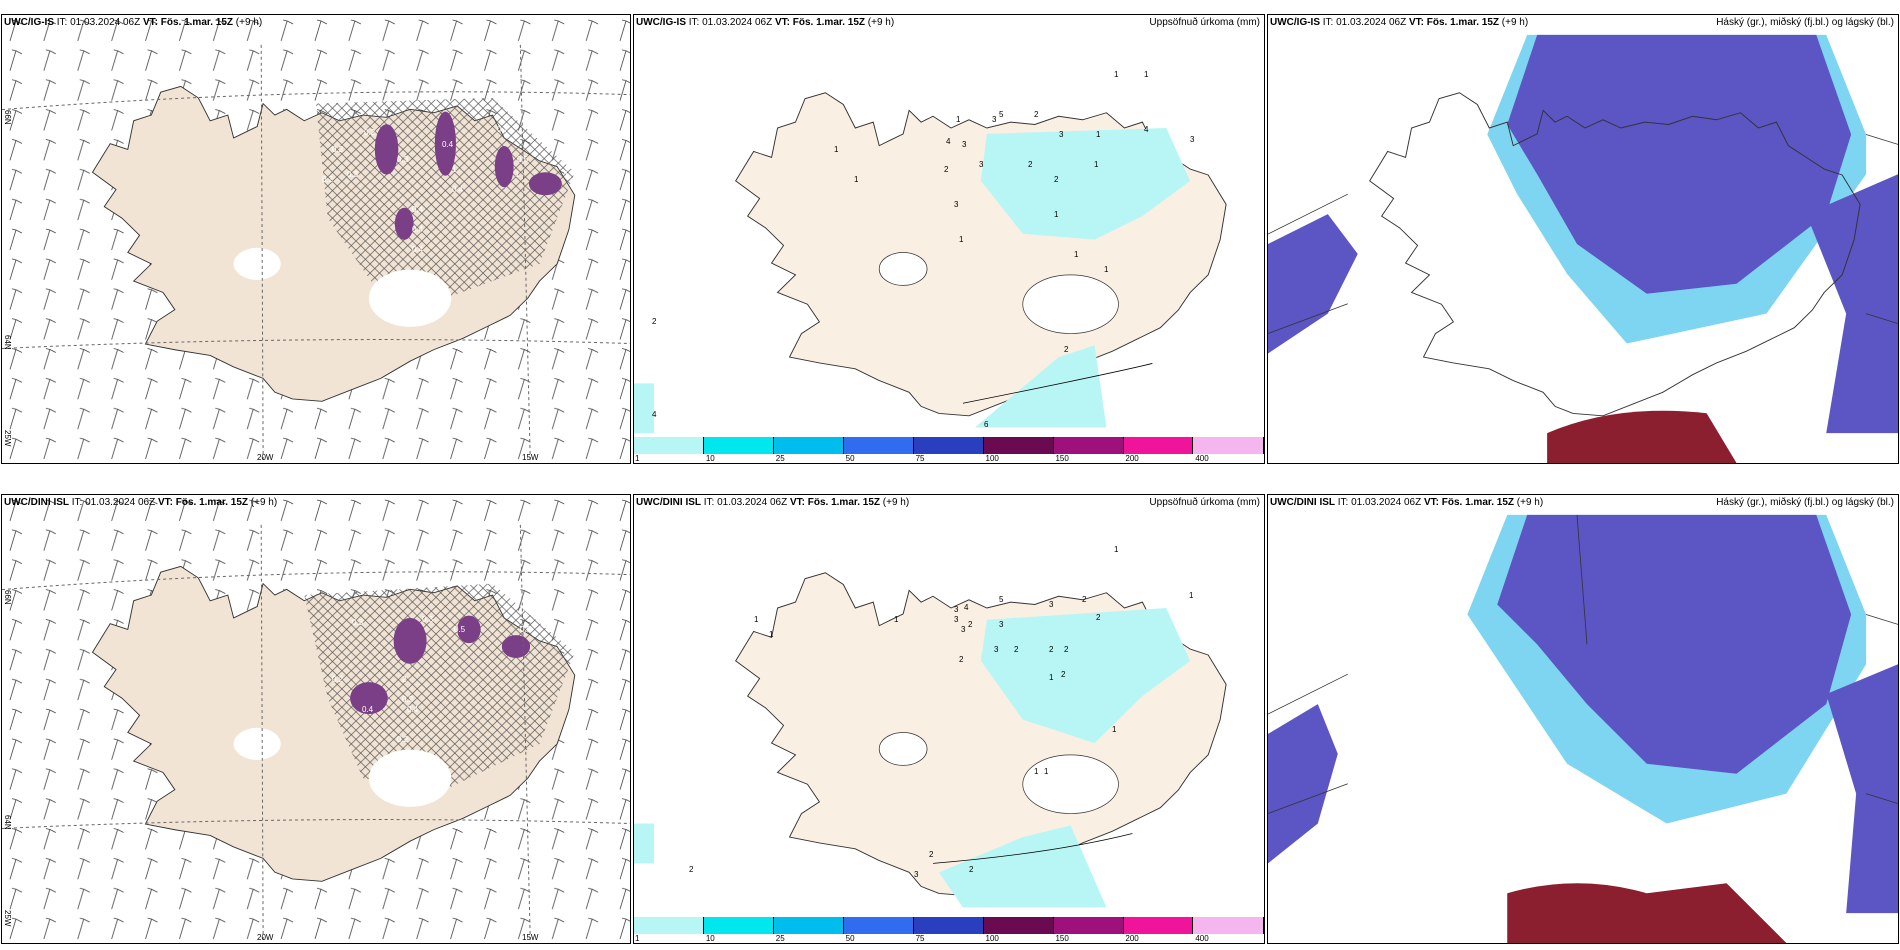 This screenshot has height=950, width=1900. Describe the element at coordinates (7, 438) in the screenshot. I see `lat-label: 25W` at that location.